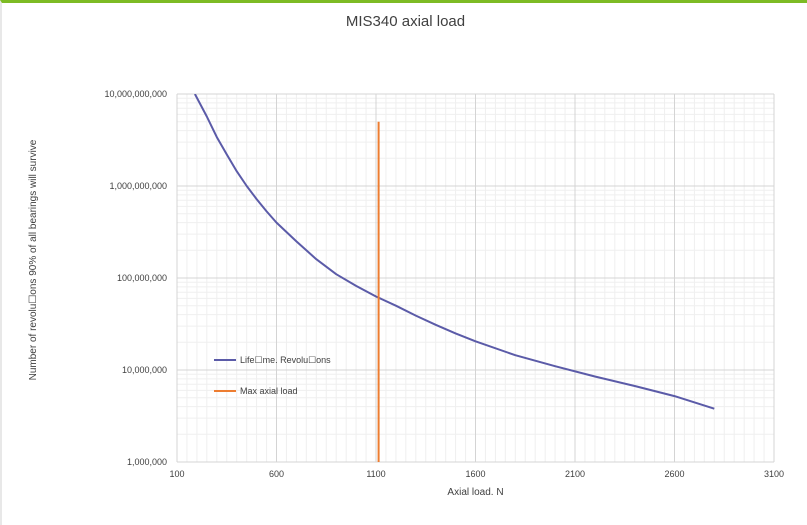 This screenshot has height=525, width=807. What do you see at coordinates (135, 94) in the screenshot?
I see `y-tick-label: 10,000,000,000` at bounding box center [135, 94].